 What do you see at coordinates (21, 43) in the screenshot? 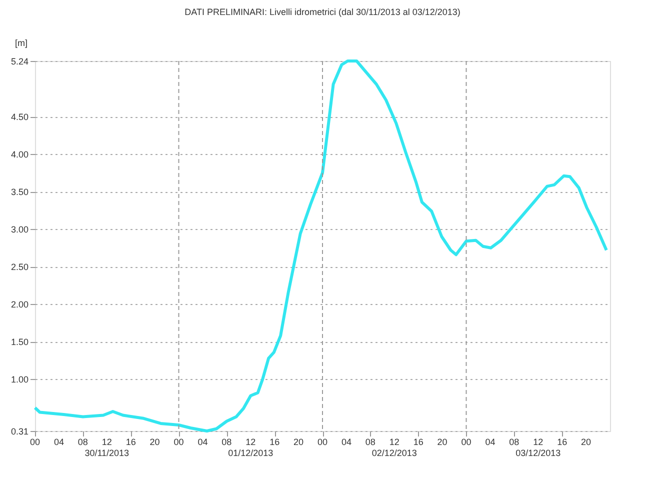
I see `y-axis-title: [m]` at bounding box center [21, 43].